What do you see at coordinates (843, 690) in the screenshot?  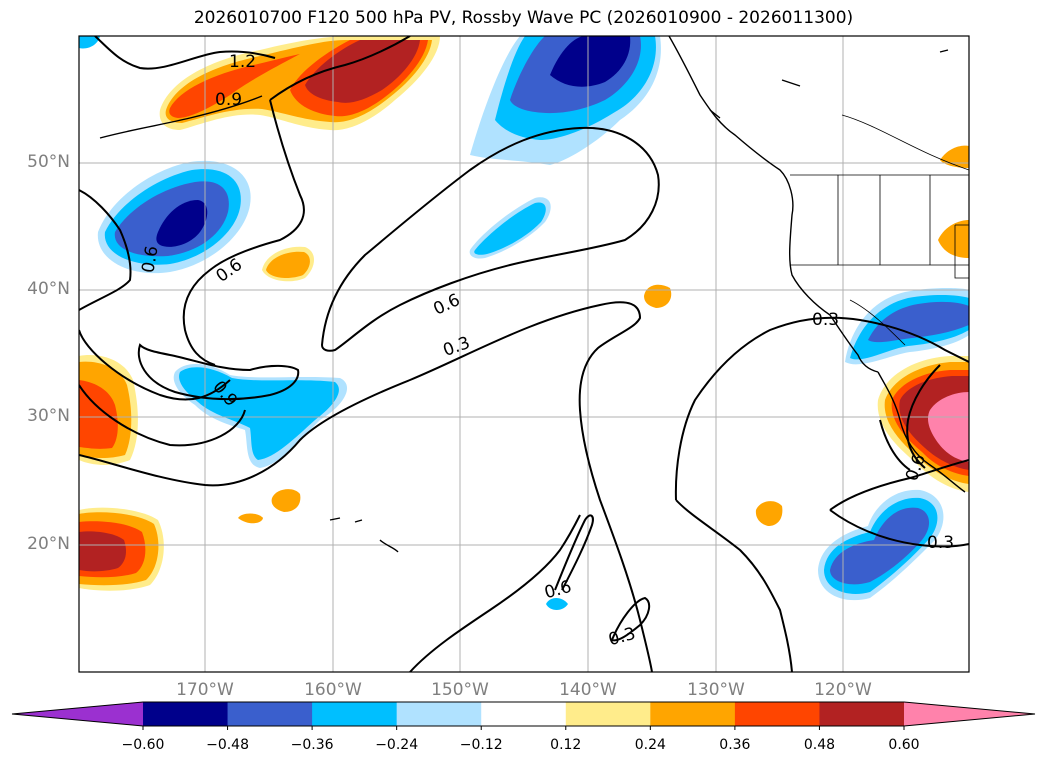 I see `lon-label-120w: 120°W` at bounding box center [843, 690].